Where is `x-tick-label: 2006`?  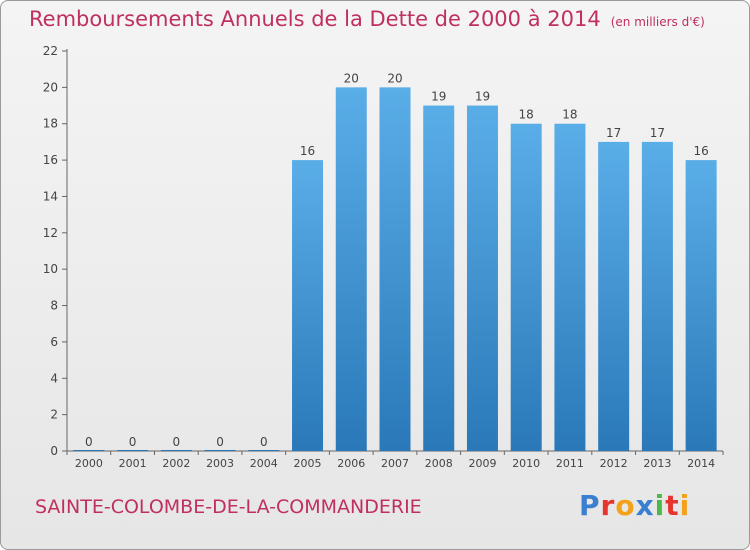 x-tick-label: 2006 is located at coordinates (351, 463).